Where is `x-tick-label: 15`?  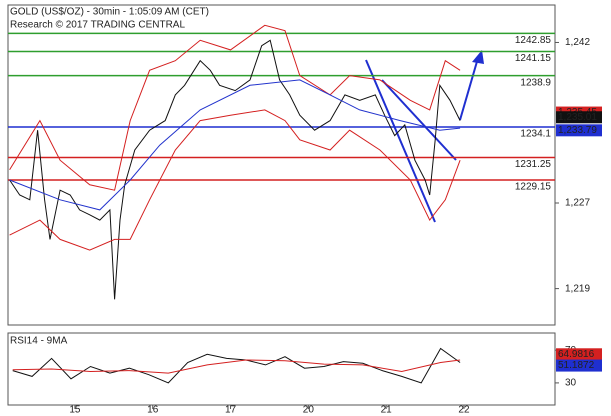 x-tick-label: 15 is located at coordinates (75, 410).